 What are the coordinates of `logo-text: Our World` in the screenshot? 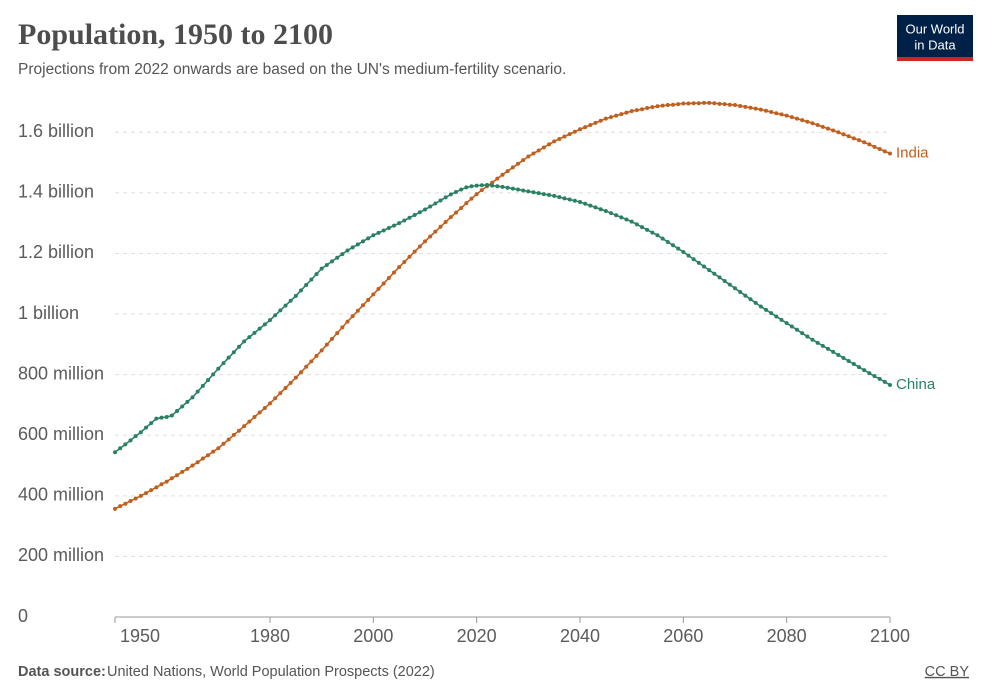 It's located at (935, 28).